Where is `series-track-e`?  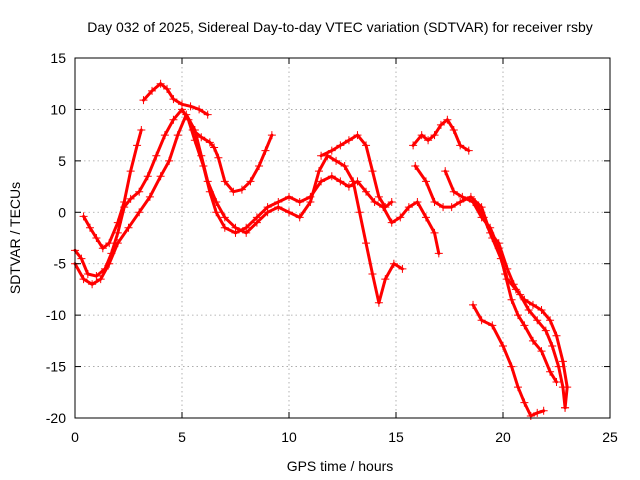
series-track-e is located at coordinates (232, 161).